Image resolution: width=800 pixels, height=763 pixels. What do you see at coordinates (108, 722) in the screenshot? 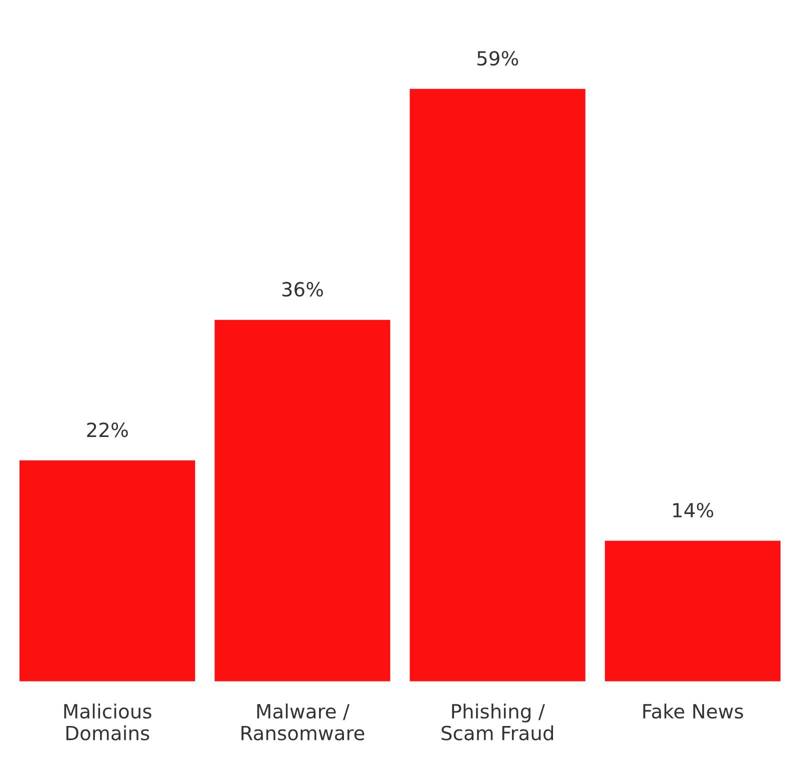
I see `x-tick-label: Malicious Domains` at bounding box center [108, 722].